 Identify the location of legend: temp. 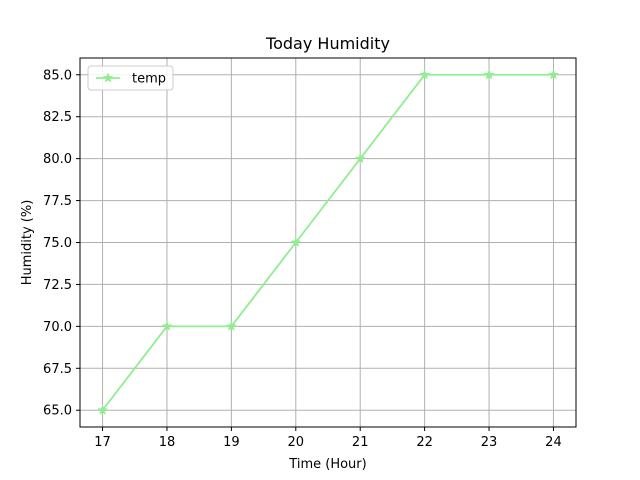
(130, 78).